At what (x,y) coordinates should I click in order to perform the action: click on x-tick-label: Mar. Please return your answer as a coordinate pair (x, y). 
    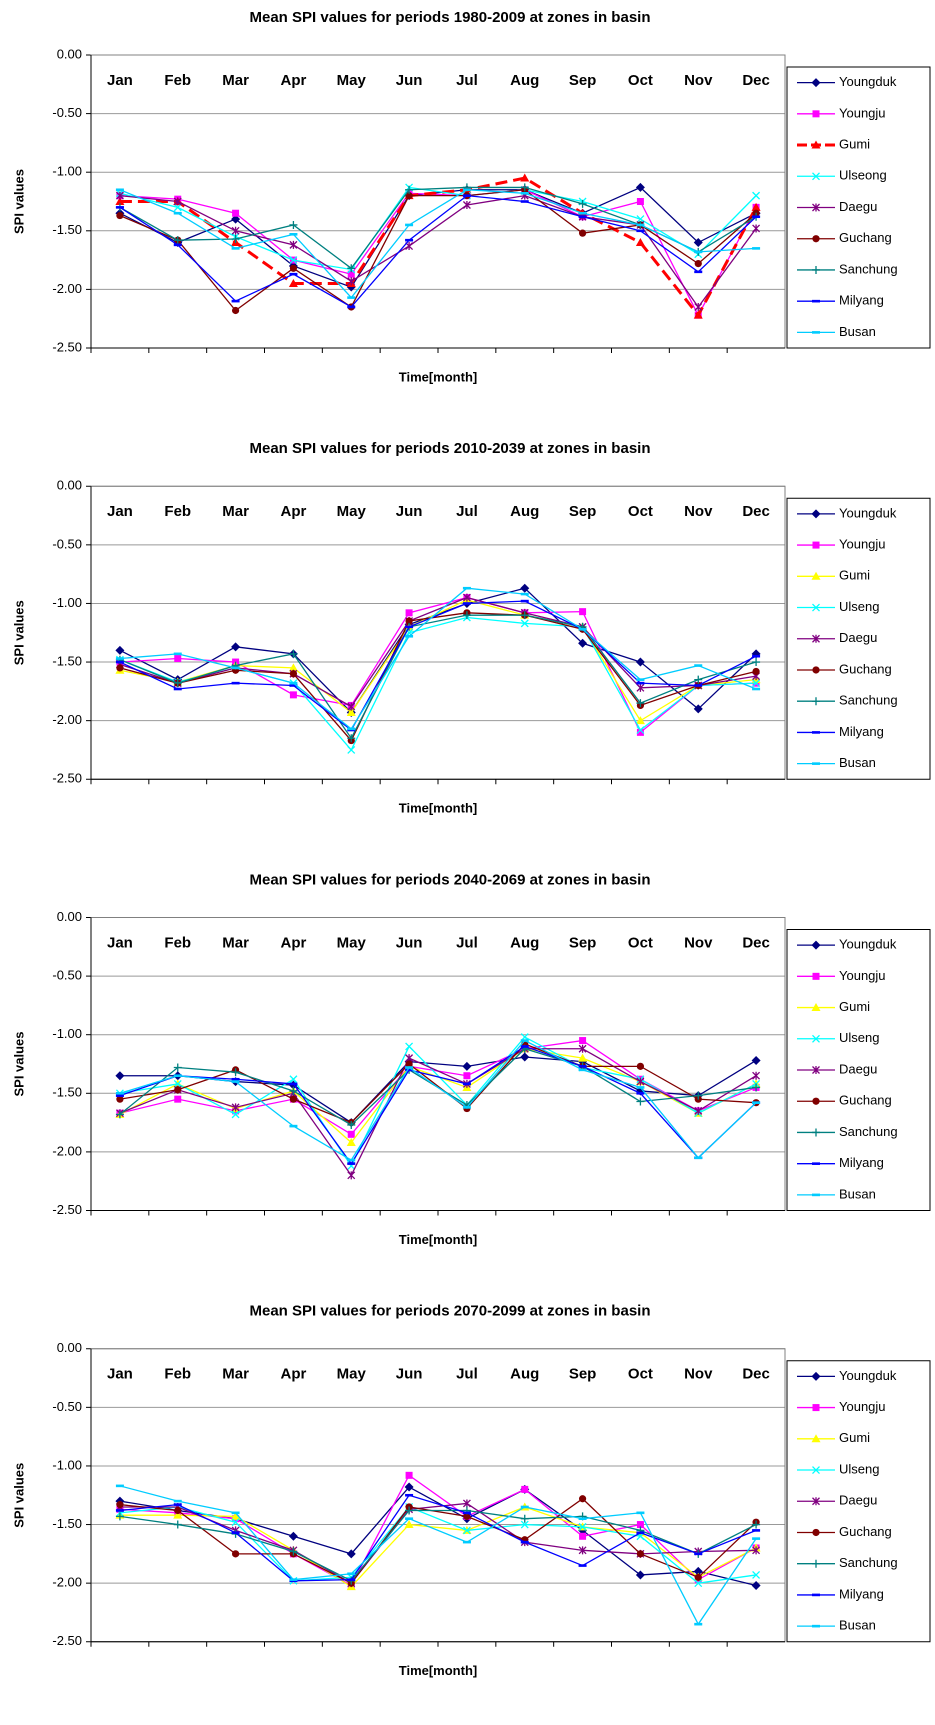
    Looking at the image, I should click on (235, 511).